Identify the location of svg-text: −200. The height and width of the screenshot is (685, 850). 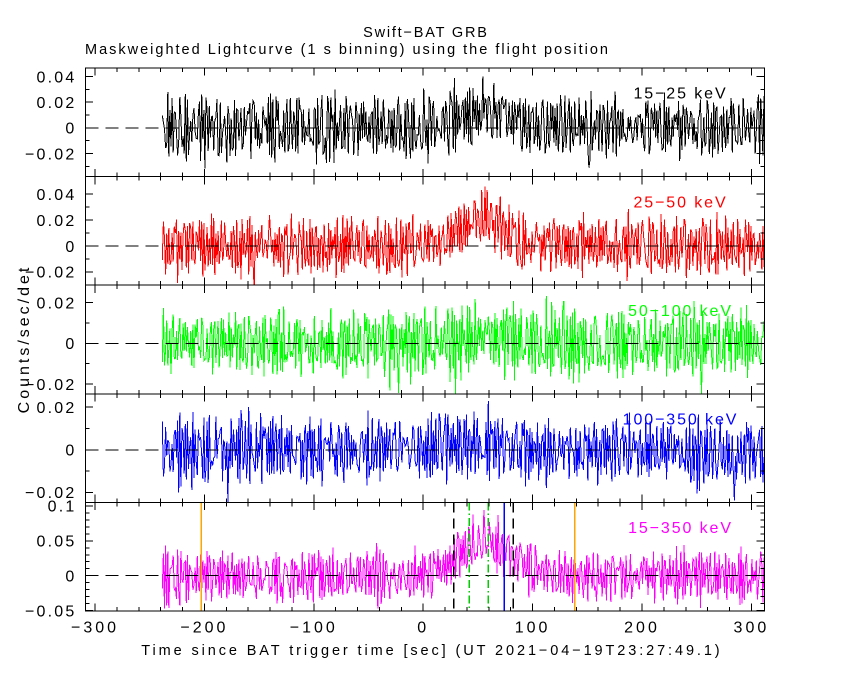
(204, 628).